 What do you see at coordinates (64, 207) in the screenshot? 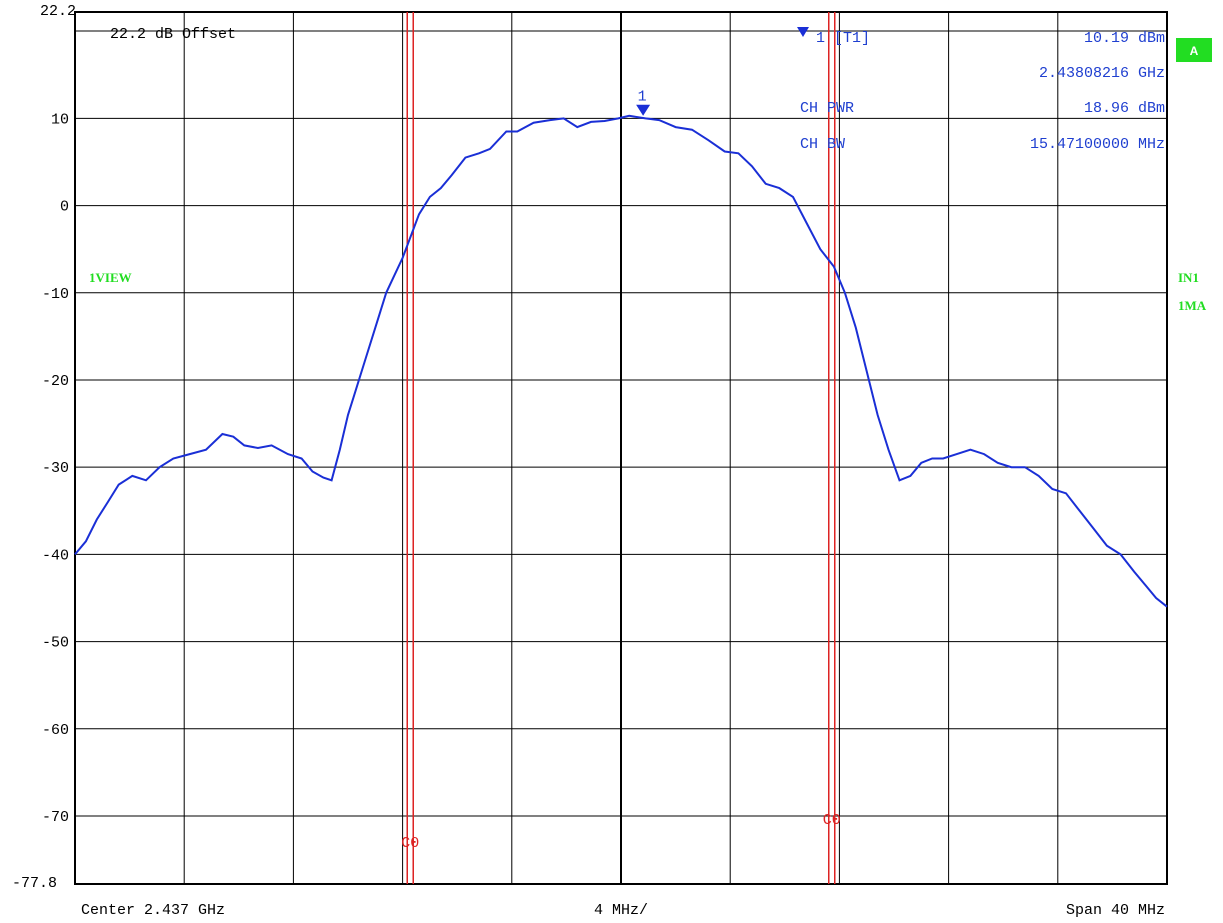
I see `y-tick-label: 0` at bounding box center [64, 207].